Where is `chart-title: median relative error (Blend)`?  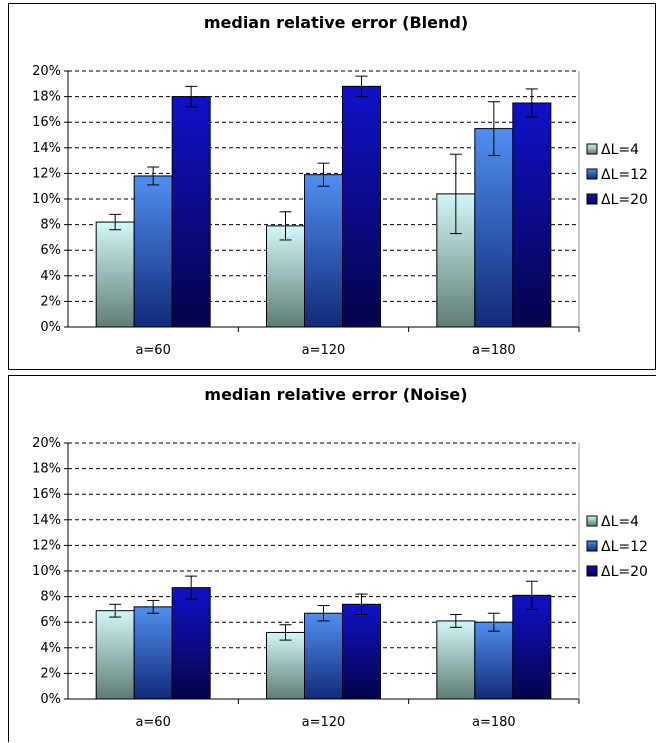 chart-title: median relative error (Blend) is located at coordinates (336, 22).